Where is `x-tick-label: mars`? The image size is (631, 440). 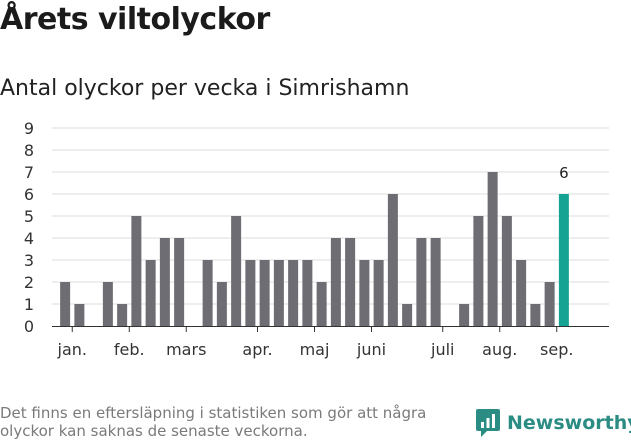
x-tick-label: mars is located at coordinates (186, 349).